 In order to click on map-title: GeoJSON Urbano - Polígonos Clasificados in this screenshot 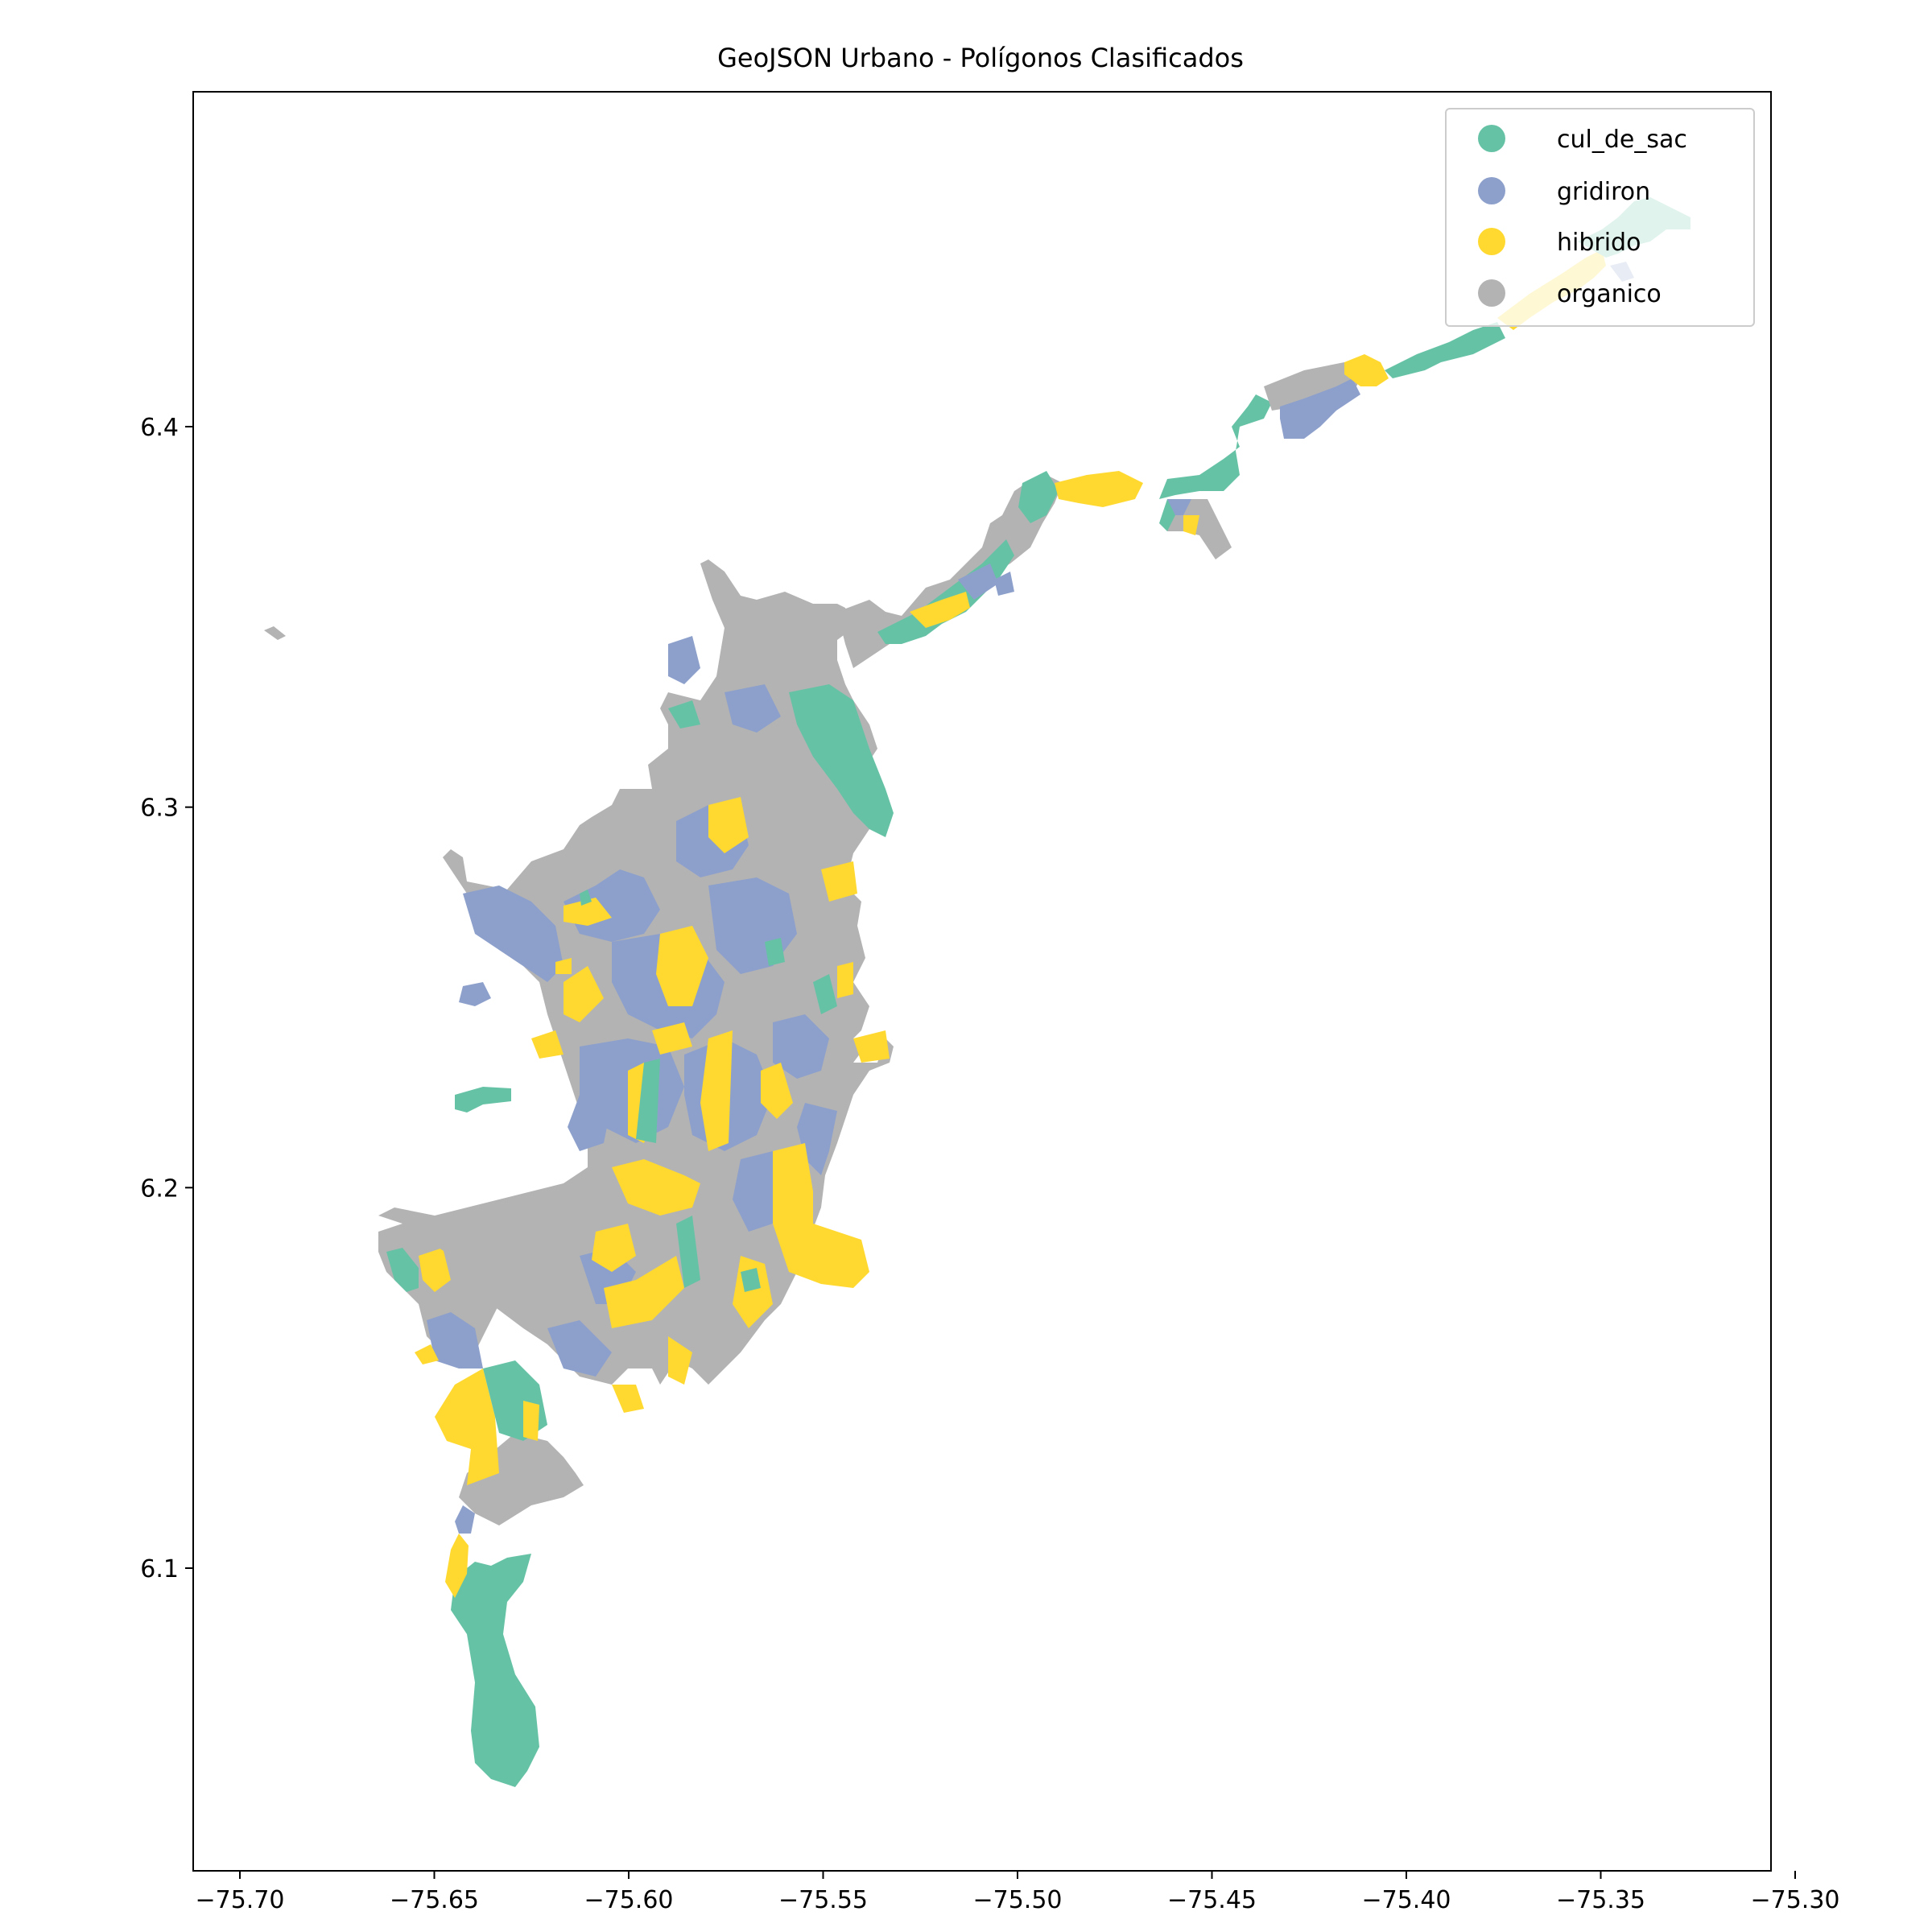, I will do `click(980, 58)`.